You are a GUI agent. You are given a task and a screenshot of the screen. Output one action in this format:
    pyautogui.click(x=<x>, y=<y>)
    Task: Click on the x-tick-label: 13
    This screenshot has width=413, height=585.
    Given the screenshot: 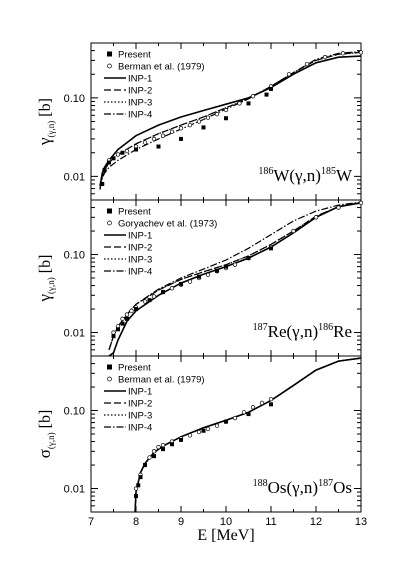 What is the action you would take?
    pyautogui.click(x=361, y=522)
    